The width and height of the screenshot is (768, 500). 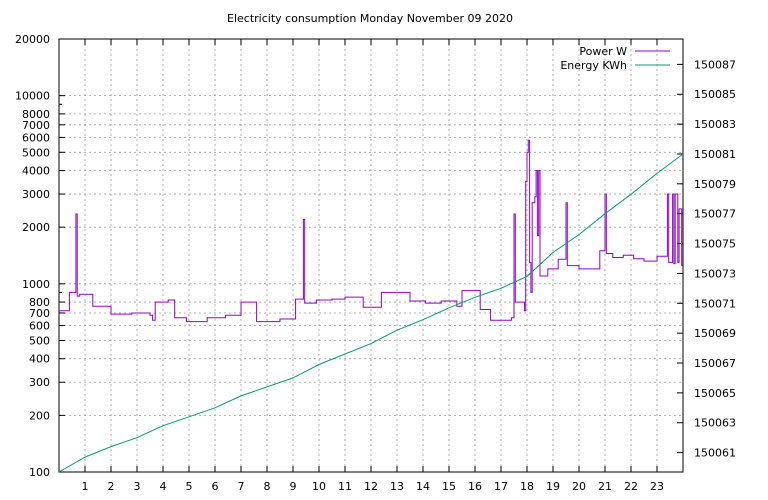 What do you see at coordinates (189, 486) in the screenshot?
I see `x-tick-label: 5` at bounding box center [189, 486].